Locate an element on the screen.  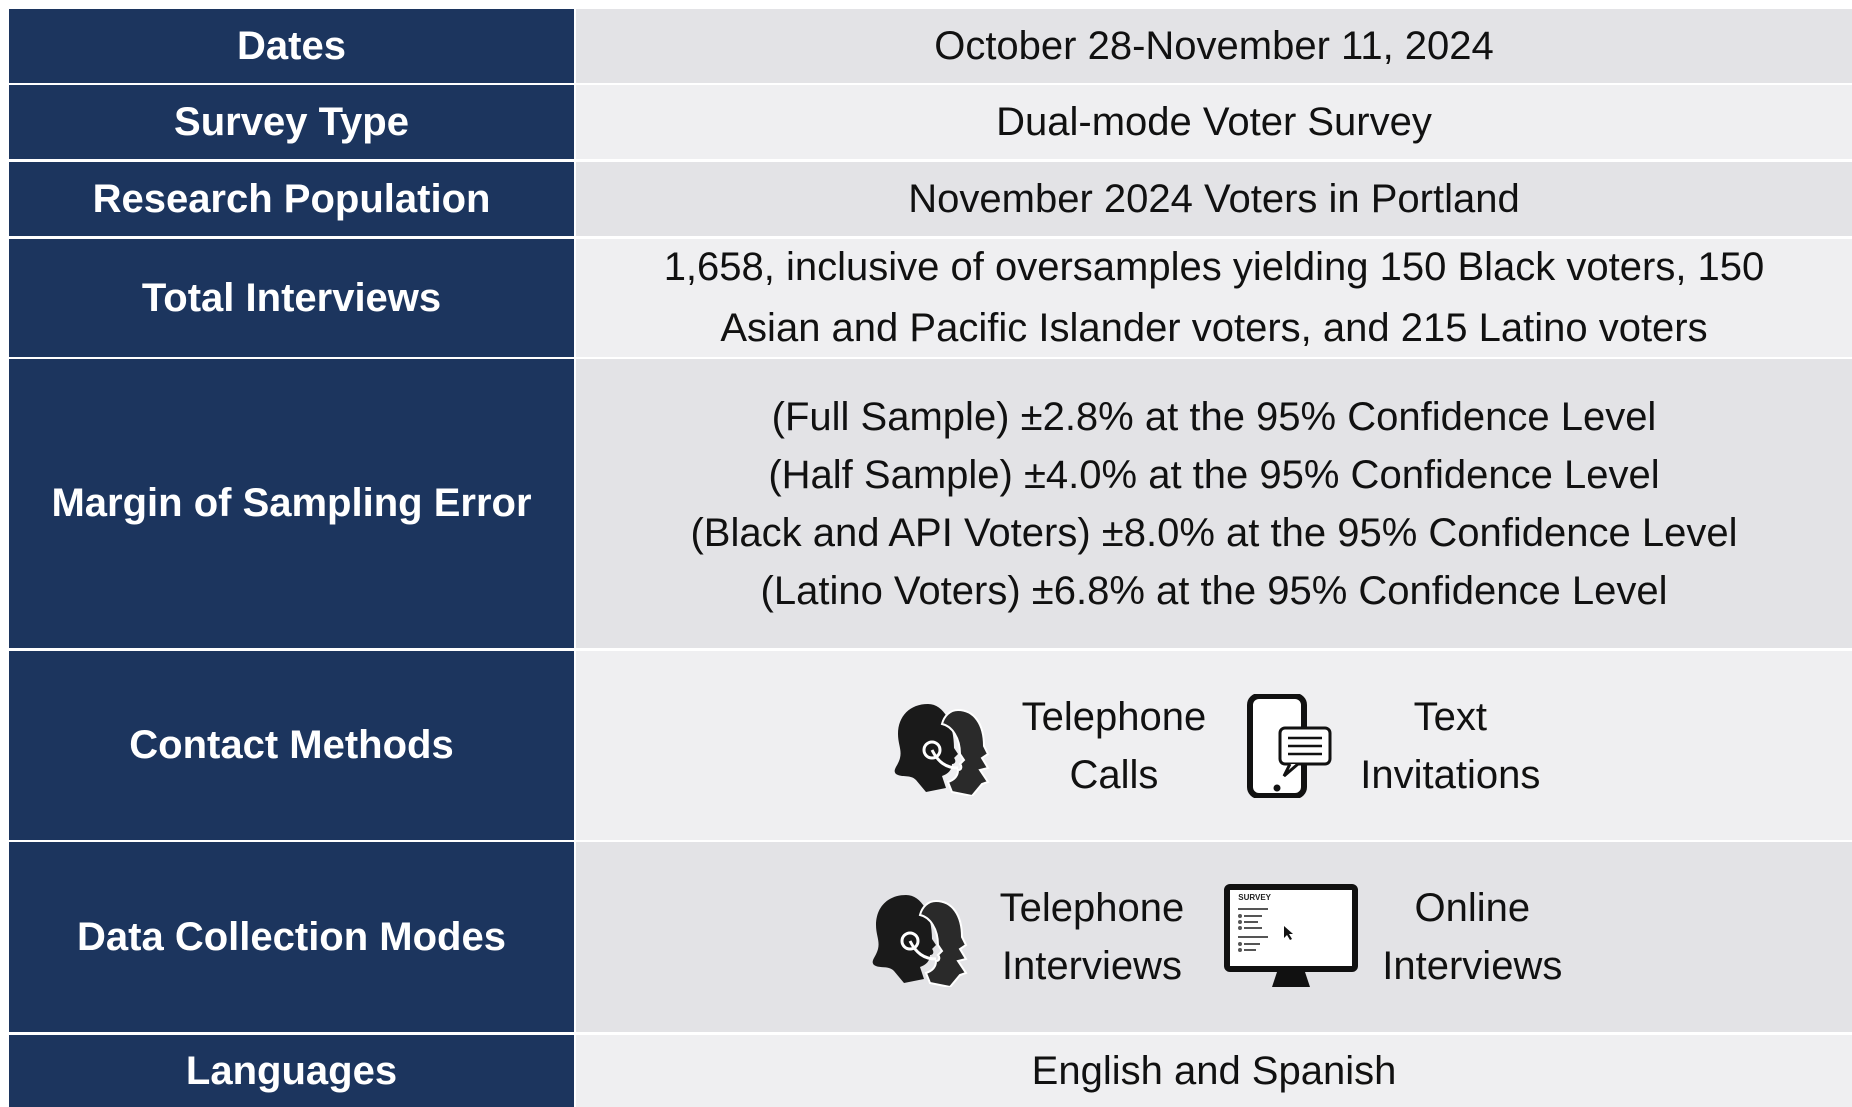
row-label: Margin of Sampling Error is located at coordinates (291, 503).